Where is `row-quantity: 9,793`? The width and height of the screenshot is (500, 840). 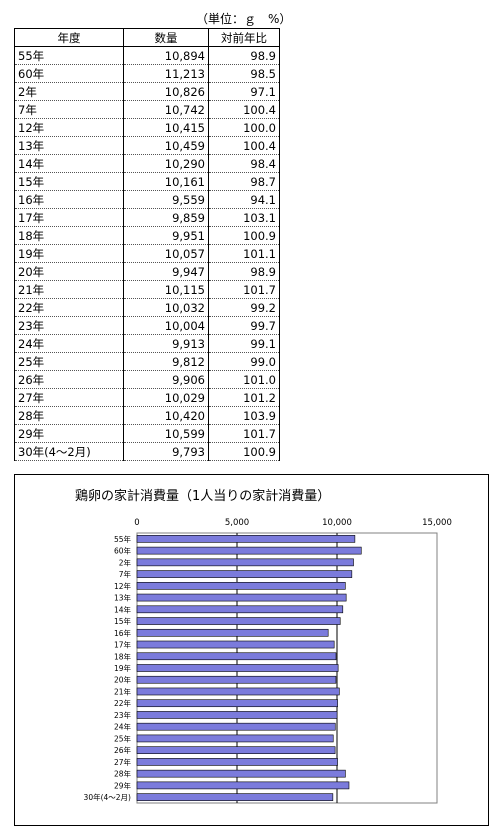 row-quantity: 9,793 is located at coordinates (166, 451).